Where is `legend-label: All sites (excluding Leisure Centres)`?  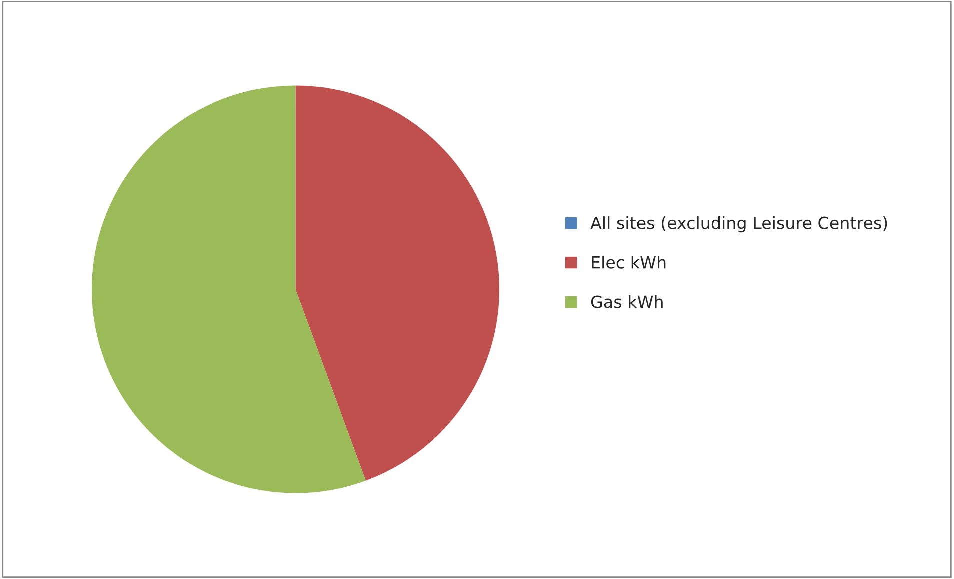
legend-label: All sites (excluding Leisure Centres) is located at coordinates (739, 224).